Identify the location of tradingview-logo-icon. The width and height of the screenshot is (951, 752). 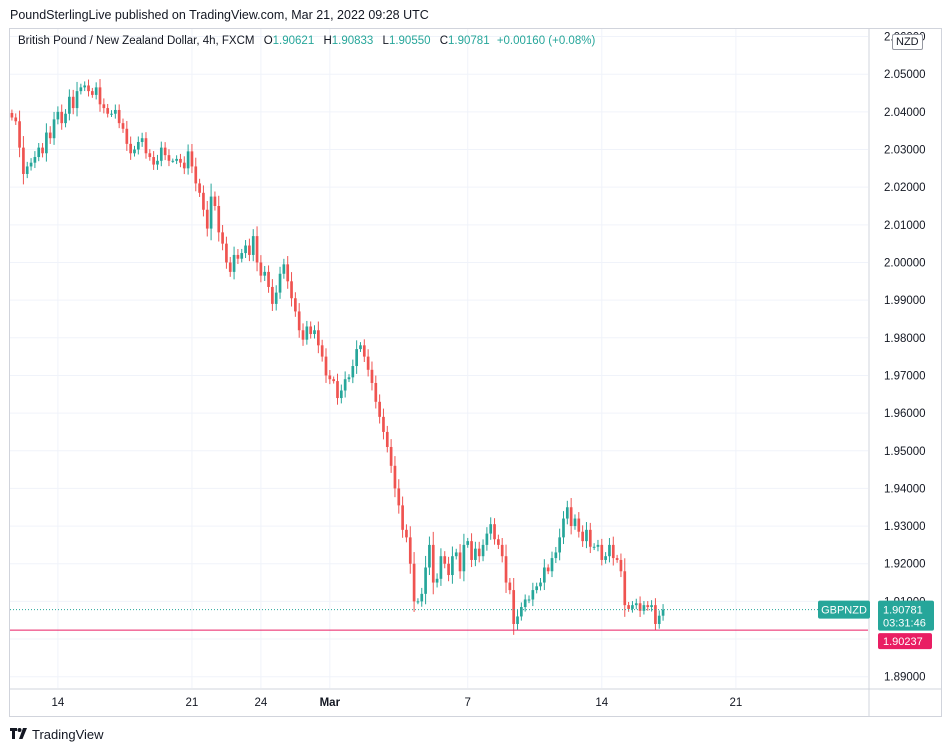
(19, 734).